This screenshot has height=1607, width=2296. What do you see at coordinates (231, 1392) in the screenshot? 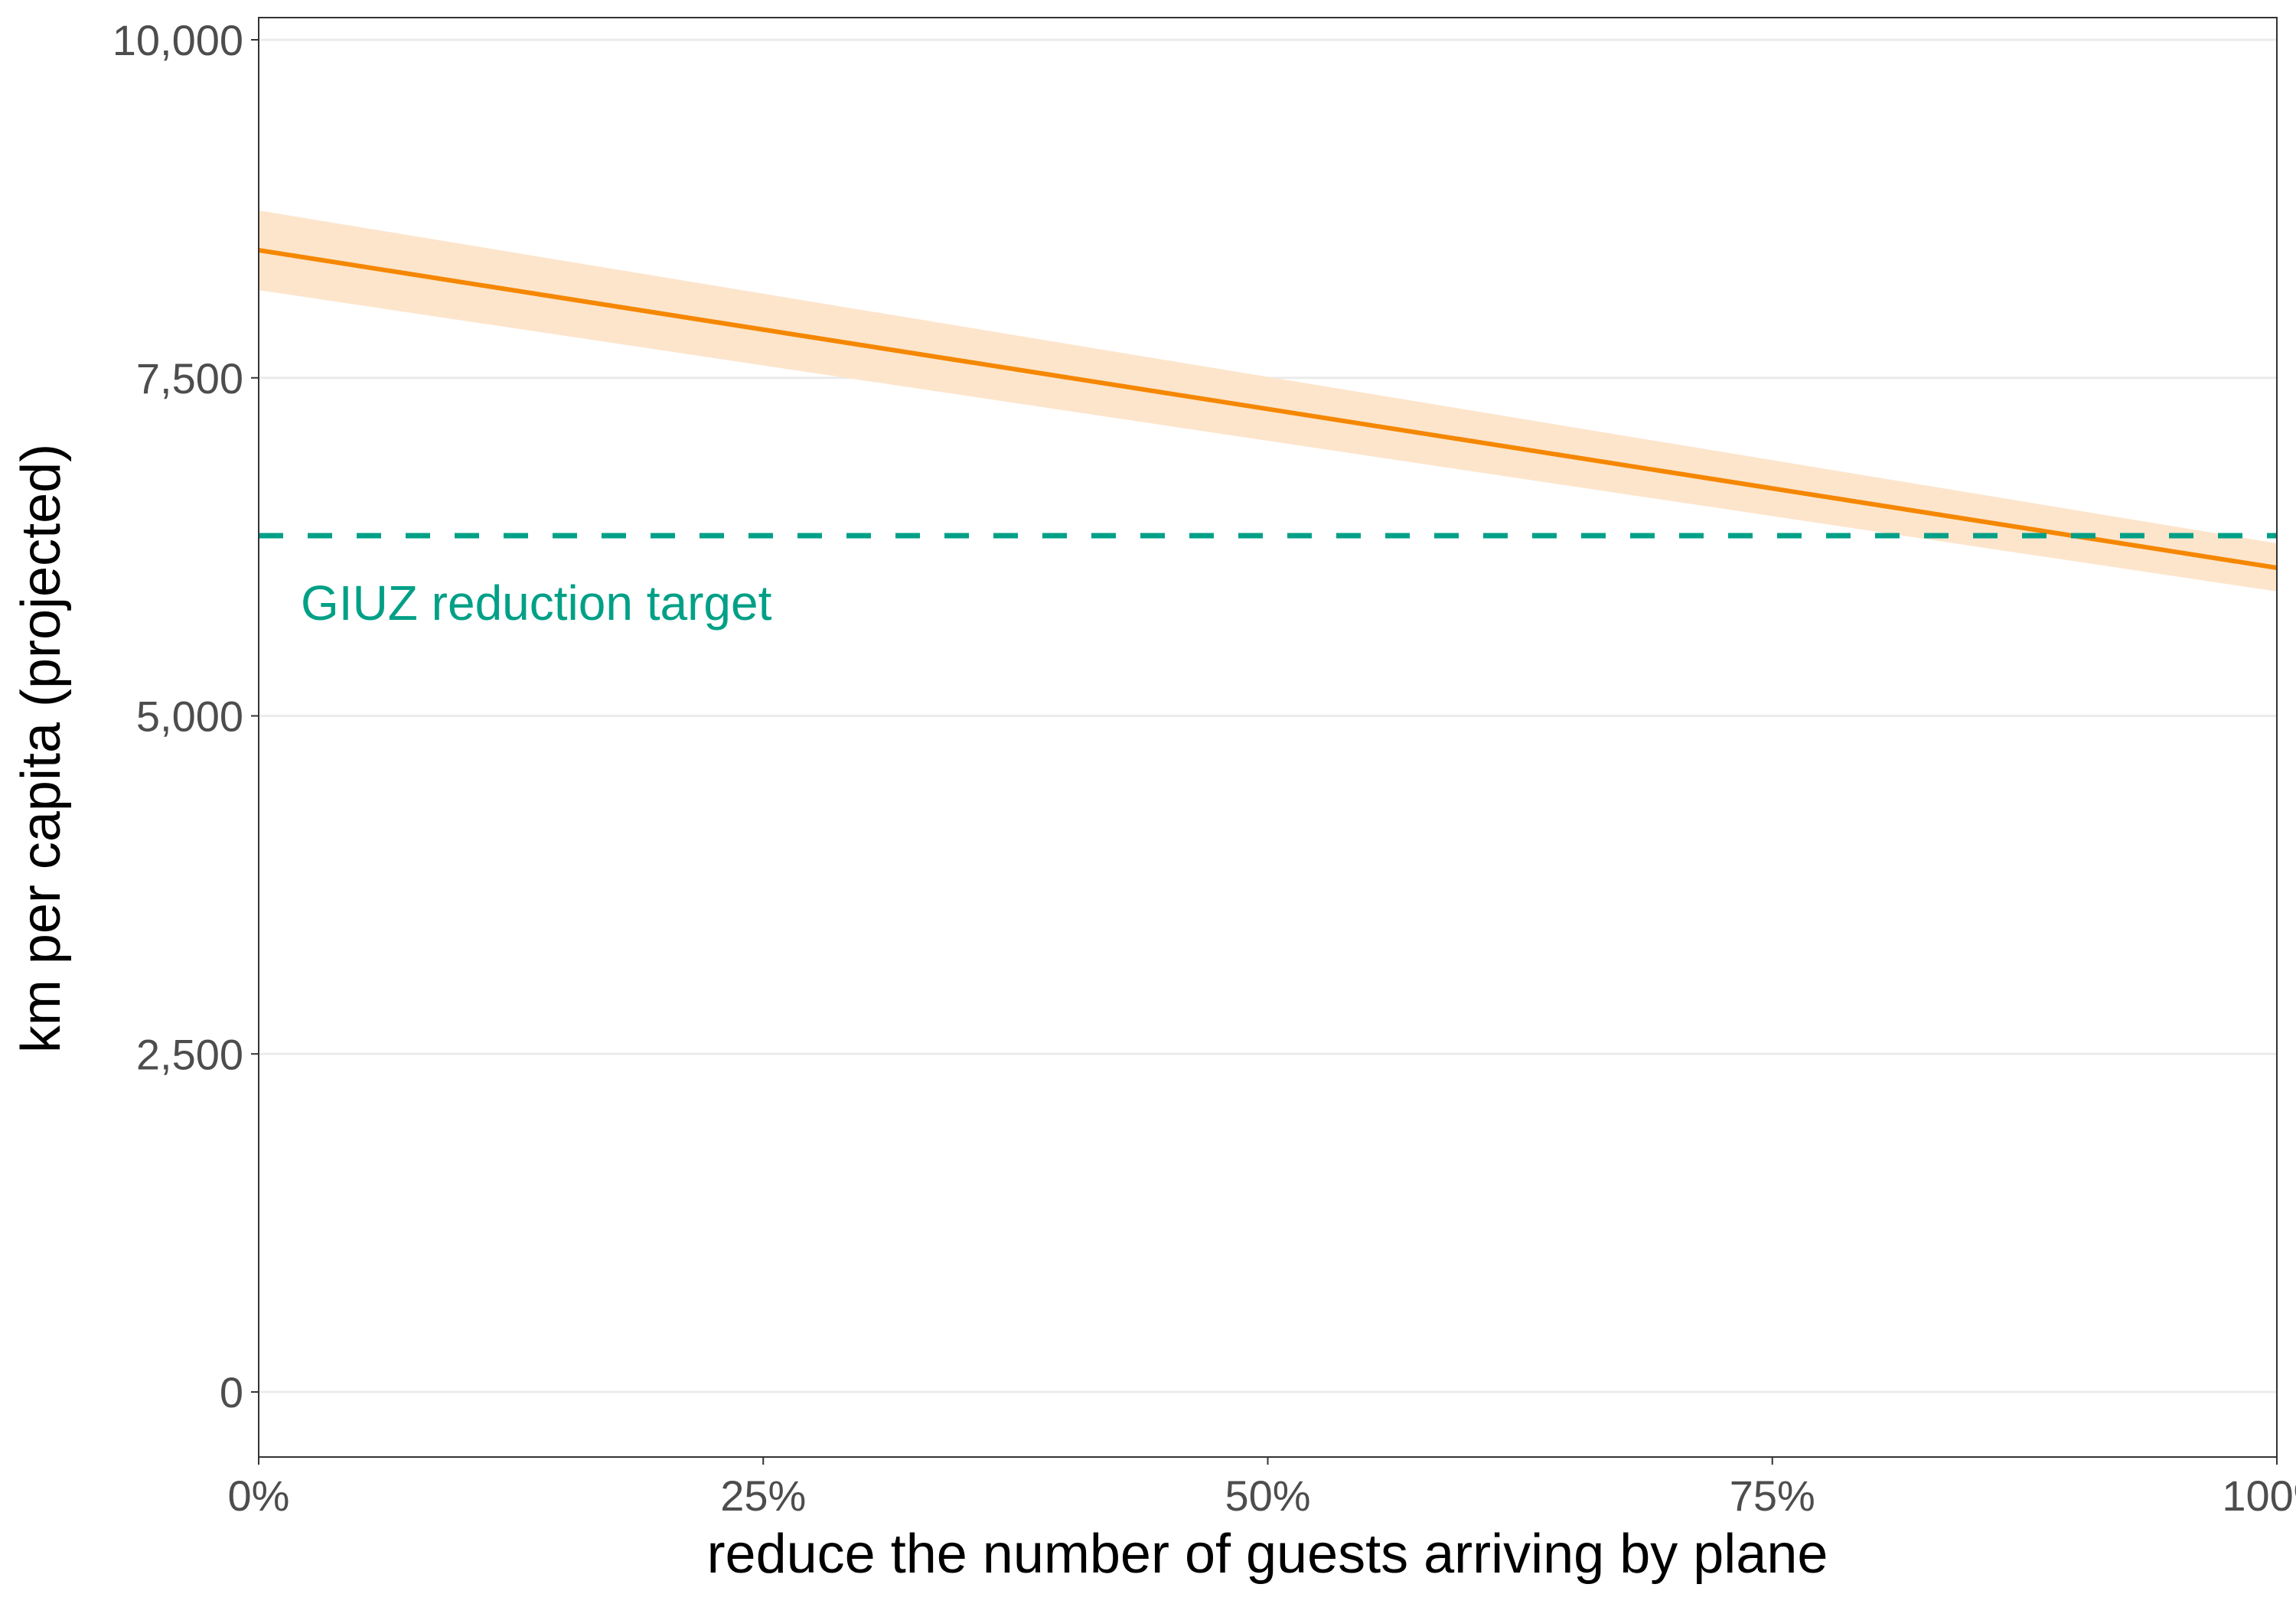
I see `y-tick-label: 0` at bounding box center [231, 1392].